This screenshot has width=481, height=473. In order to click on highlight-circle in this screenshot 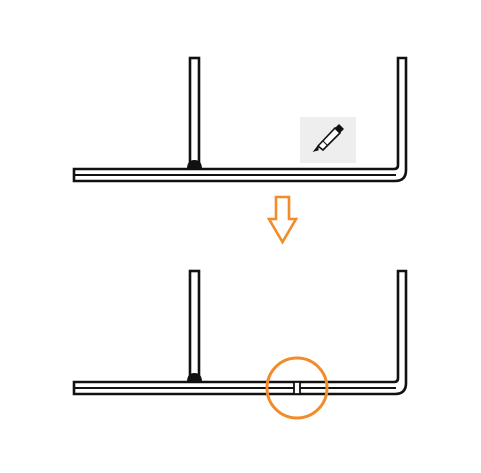, I will do `click(297, 388)`.